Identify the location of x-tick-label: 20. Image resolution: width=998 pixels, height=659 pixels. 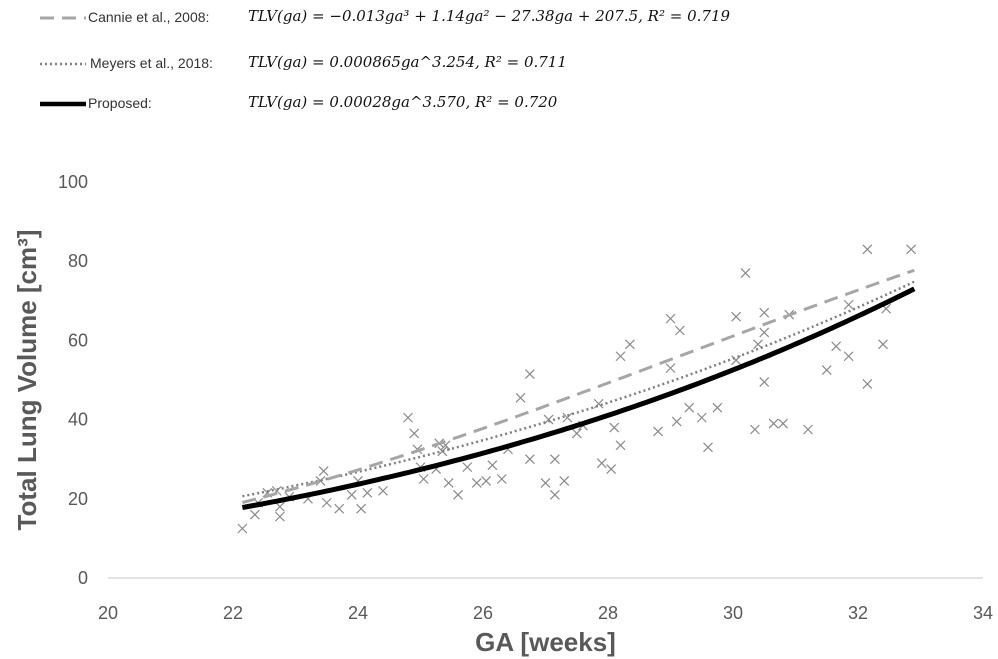
(108, 613).